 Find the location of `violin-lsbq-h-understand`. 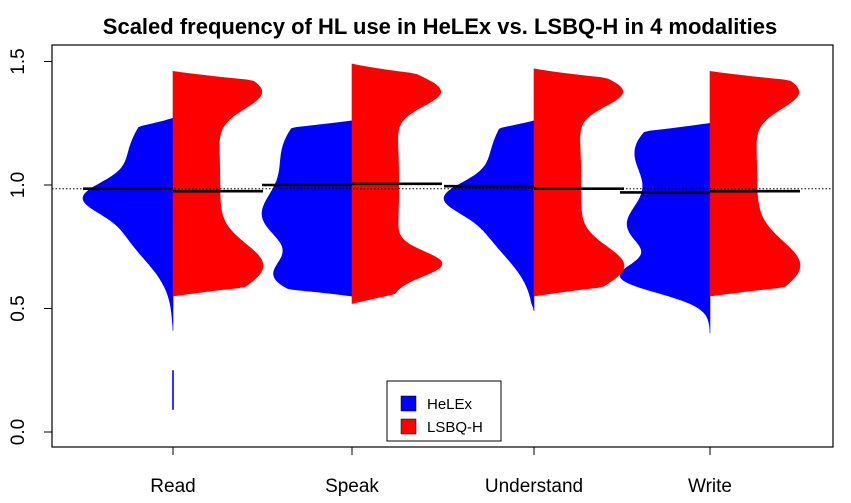

violin-lsbq-h-understand is located at coordinates (579, 182).